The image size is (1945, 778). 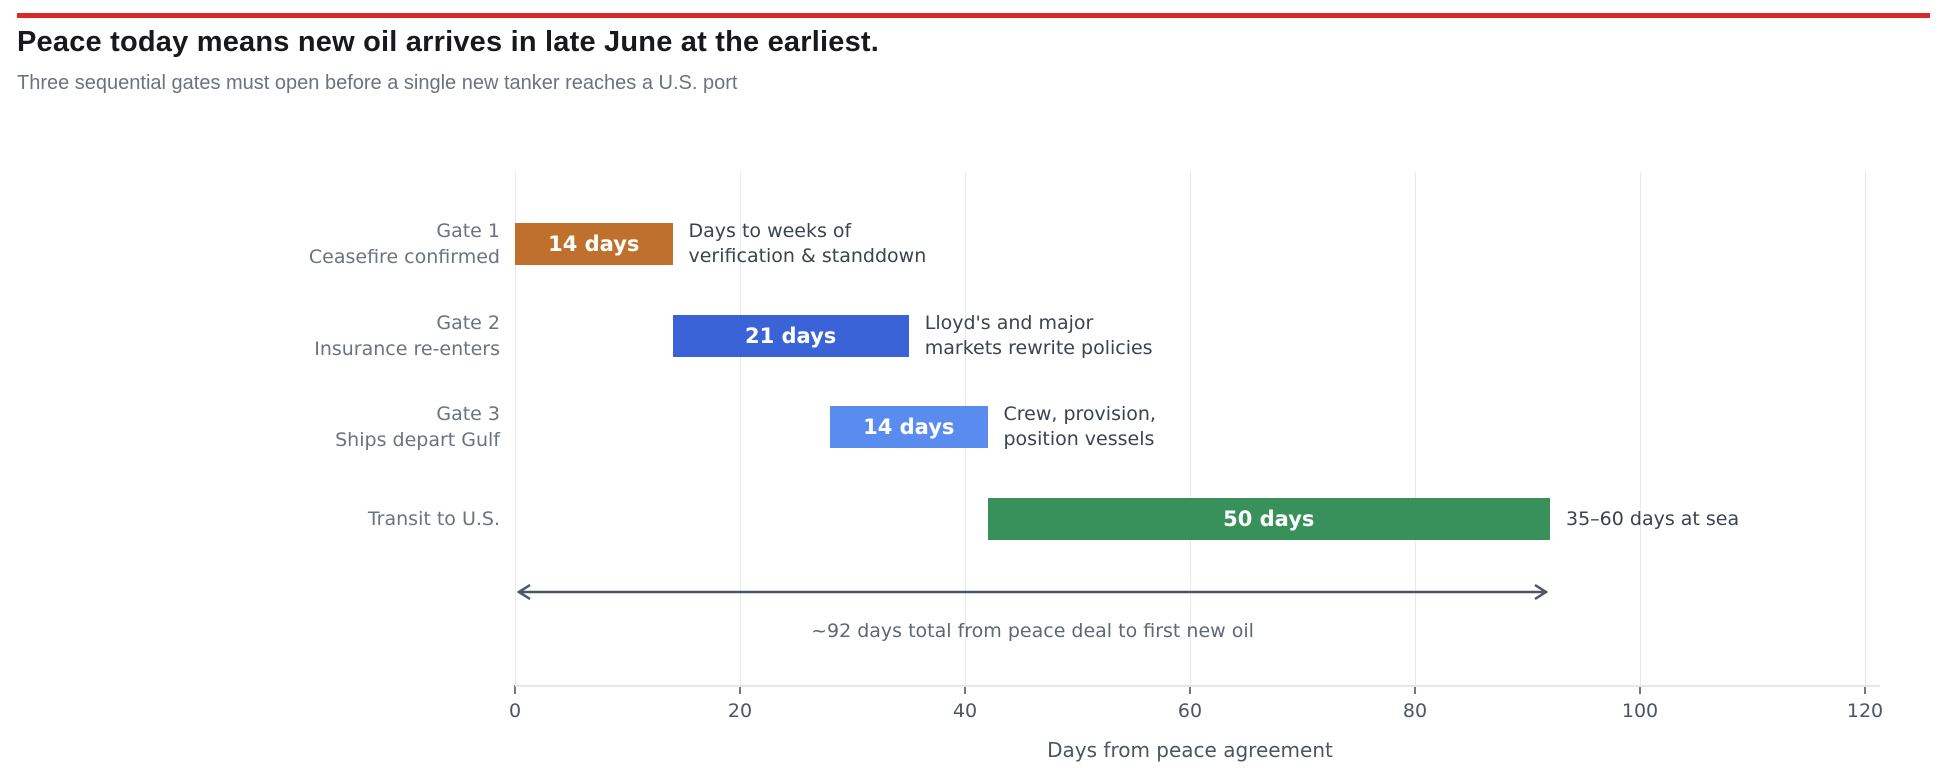 What do you see at coordinates (340, 427) in the screenshot?
I see `row-label-3: Gate 3 Ships depart Gulf` at bounding box center [340, 427].